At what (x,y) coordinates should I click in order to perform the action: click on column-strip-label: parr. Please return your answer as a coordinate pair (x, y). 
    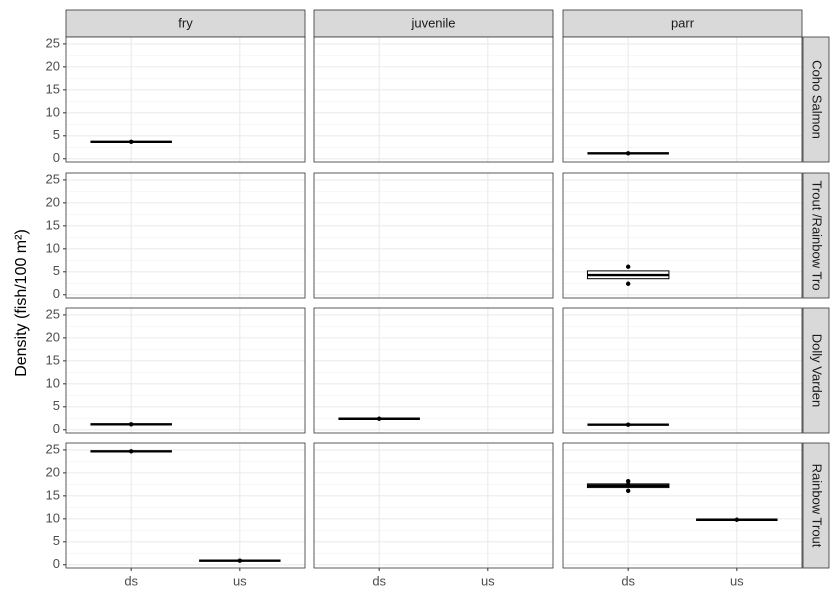
    Looking at the image, I should click on (683, 22).